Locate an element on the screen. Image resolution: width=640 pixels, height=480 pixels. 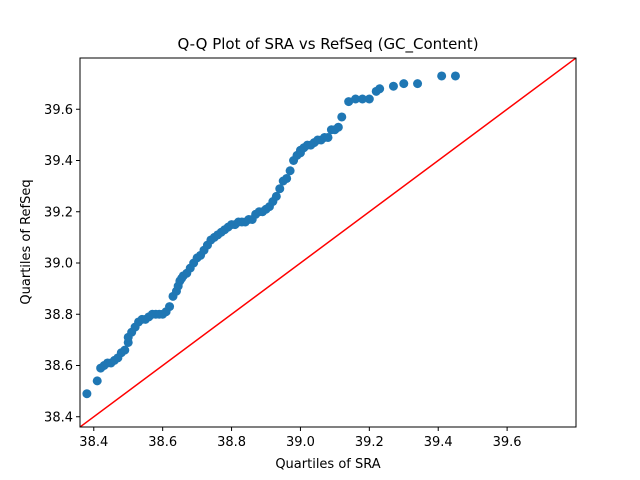
y-tick-label: 39.2 is located at coordinates (58, 212).